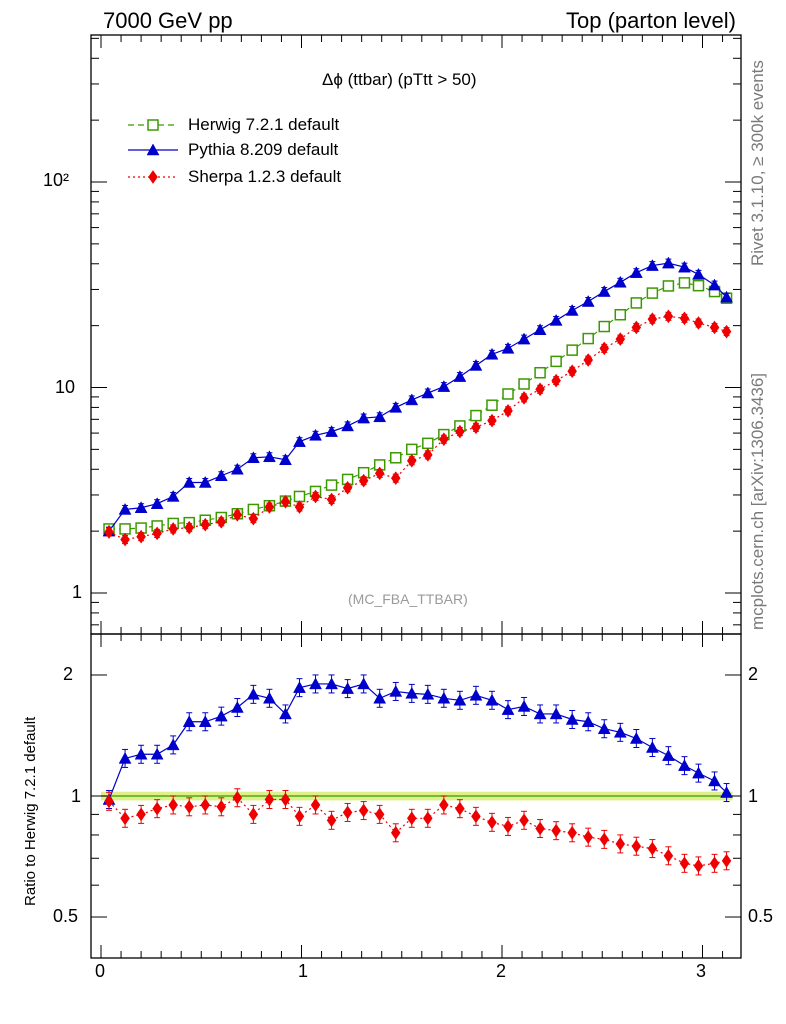  Describe the element at coordinates (153, 177) in the screenshot. I see `legend-marker-diamond` at that location.